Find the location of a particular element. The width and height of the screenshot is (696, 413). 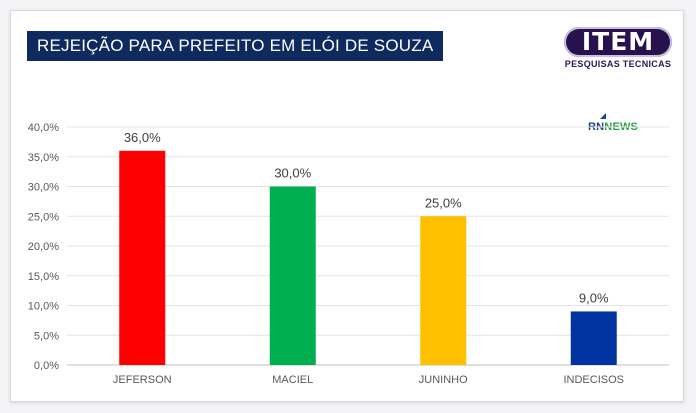

item-logo-subtitle: PESQUISAS TECNICAS is located at coordinates (618, 64).